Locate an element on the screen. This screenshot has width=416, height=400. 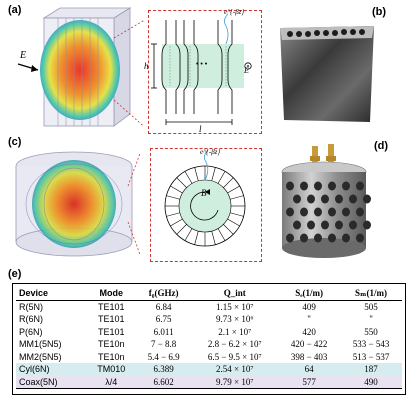
table-cell: 64 is located at coordinates (309, 369).